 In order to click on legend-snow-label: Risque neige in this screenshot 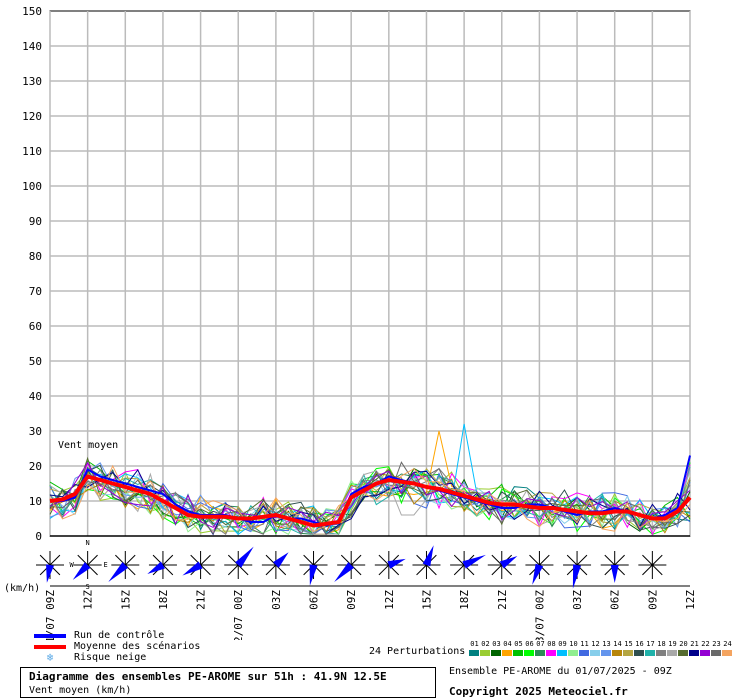, I will do `click(110, 657)`.